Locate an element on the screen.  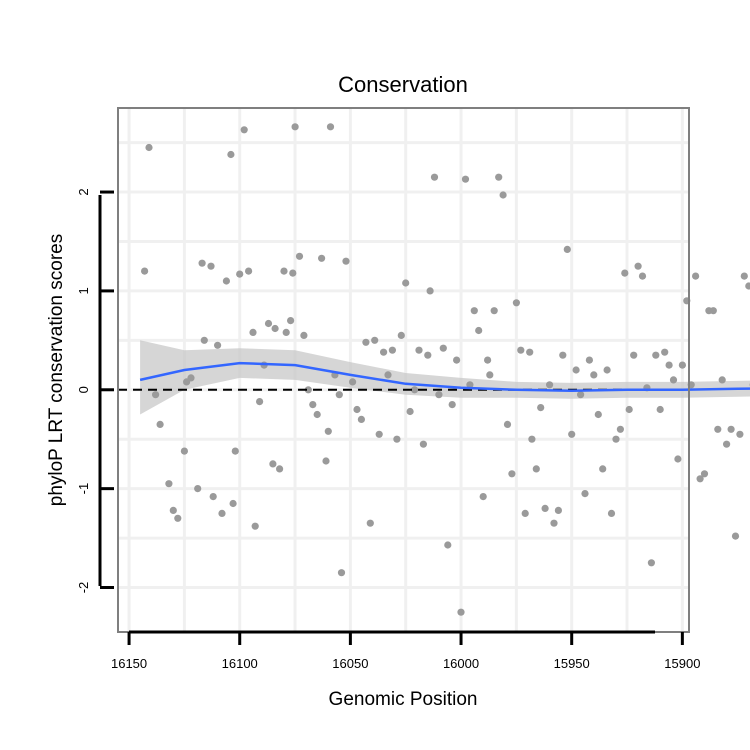
x-tick-label: 16100 is located at coordinates (240, 663).